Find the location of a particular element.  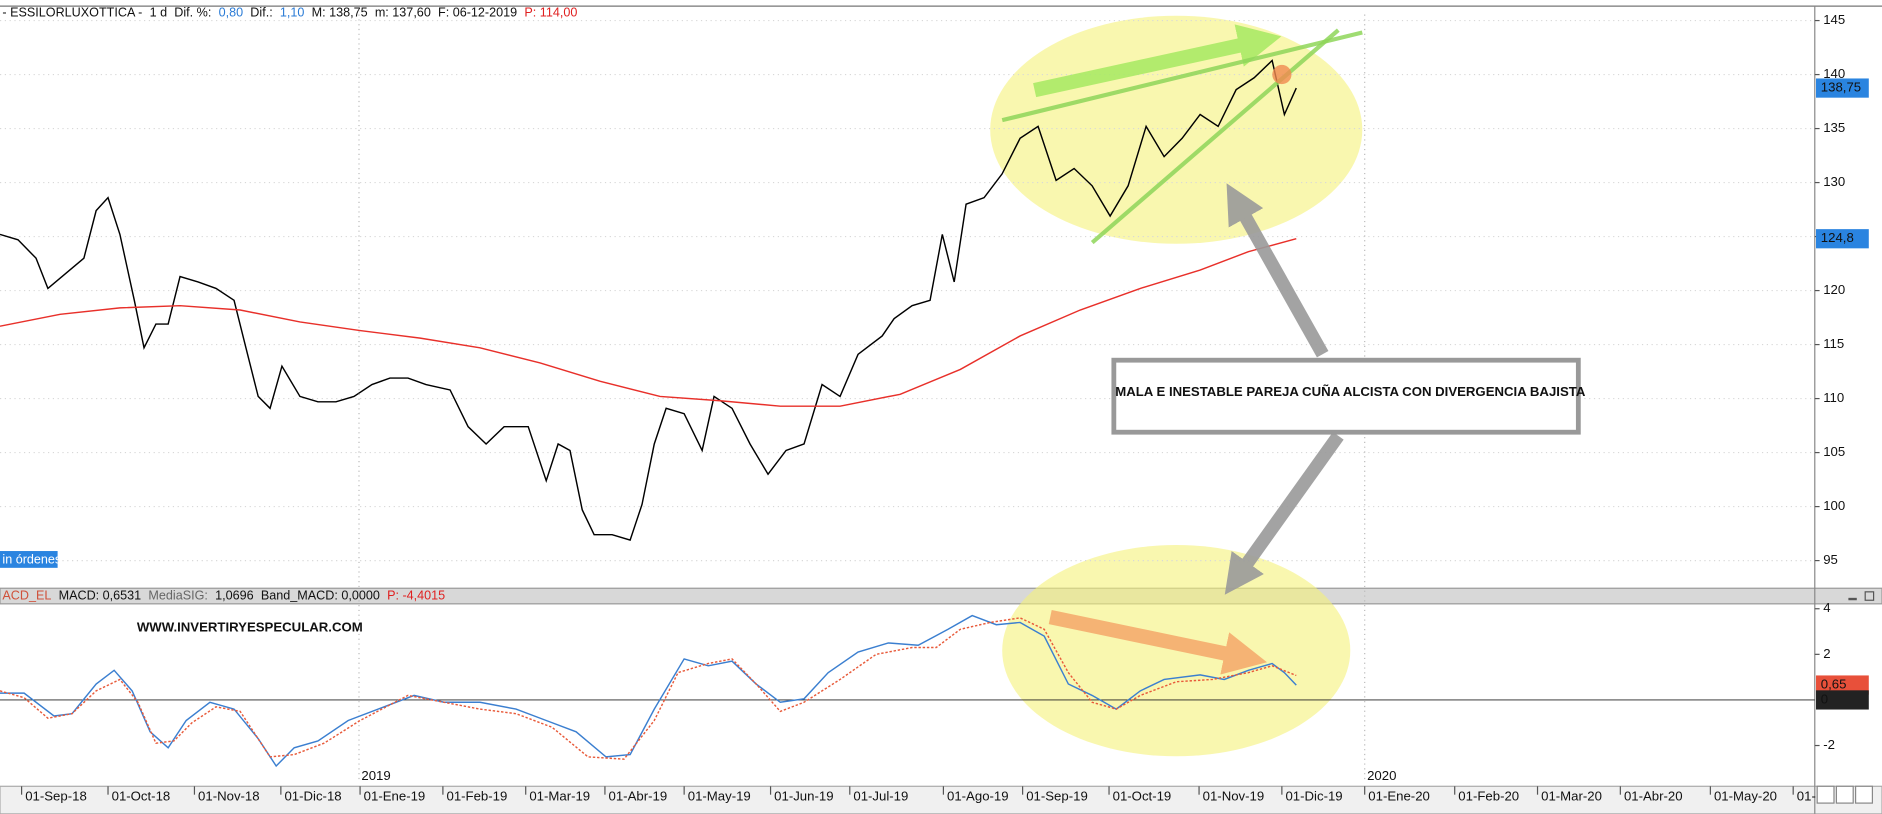

y-tick-label: 145 is located at coordinates (1834, 19).